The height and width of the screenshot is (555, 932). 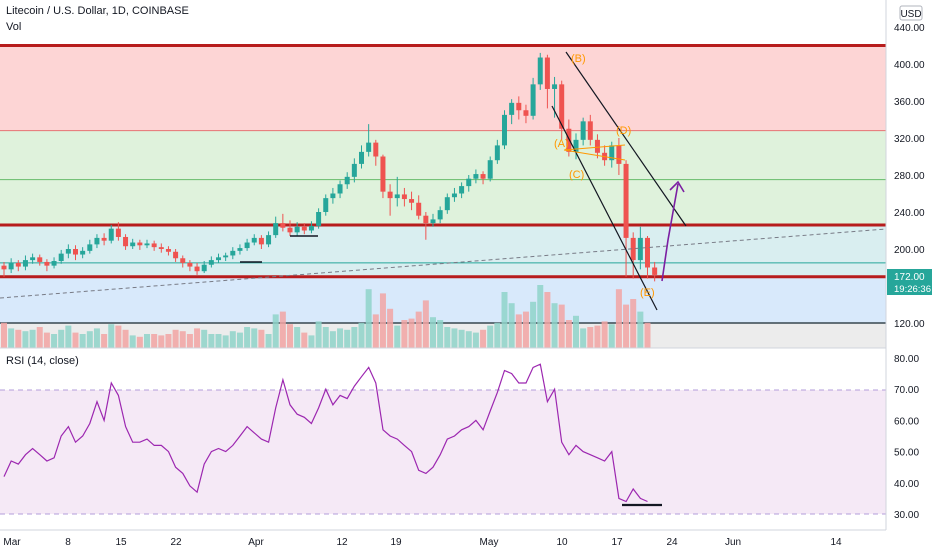 I want to click on price-tick-label: 200.00, so click(x=909, y=250).